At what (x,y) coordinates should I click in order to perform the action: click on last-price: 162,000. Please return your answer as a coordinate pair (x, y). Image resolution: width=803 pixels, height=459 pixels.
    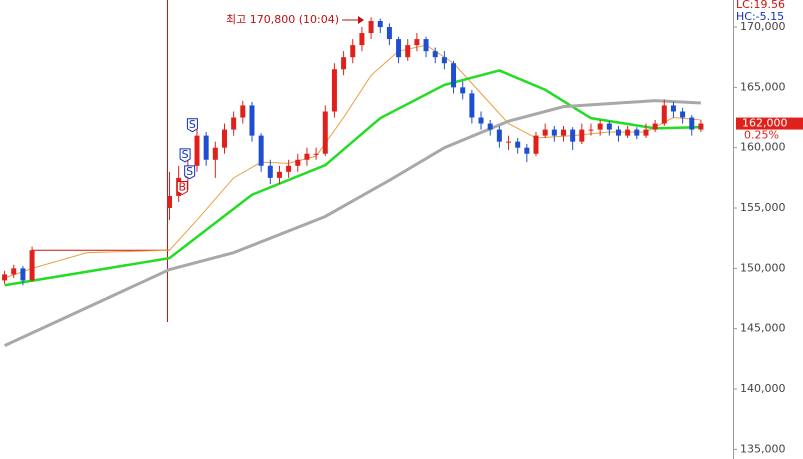
    Looking at the image, I should click on (765, 123).